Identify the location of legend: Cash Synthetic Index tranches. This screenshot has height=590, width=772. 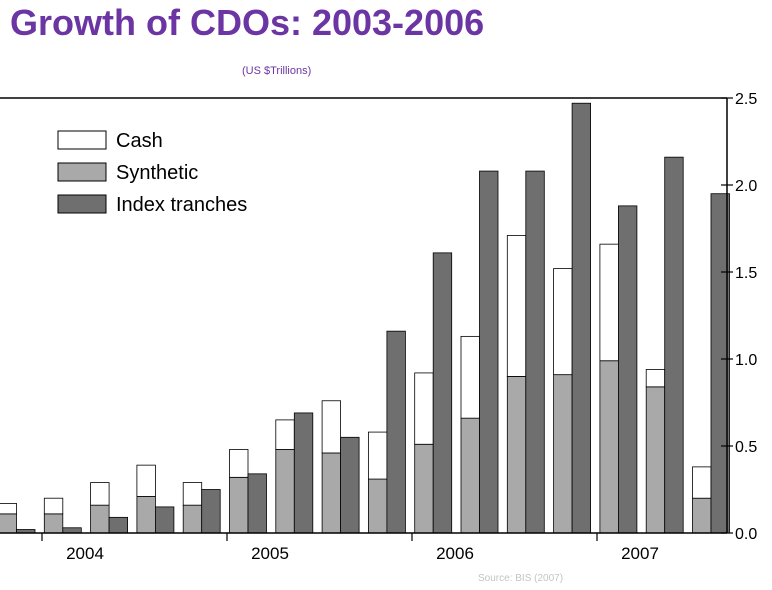
(152, 173).